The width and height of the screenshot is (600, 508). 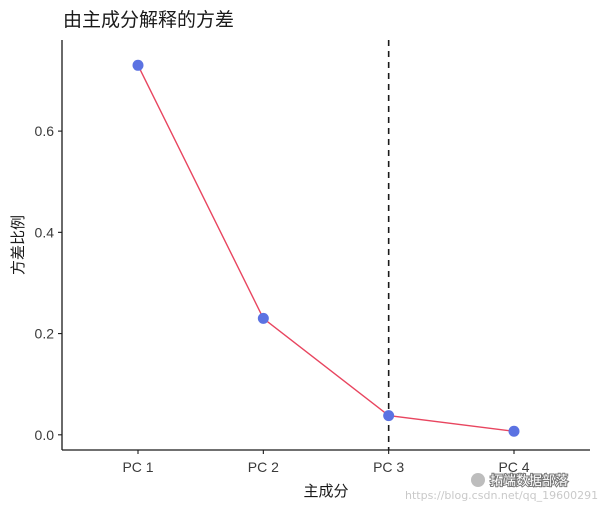 I want to click on y-axis-ticks: 0.0 0.2 0.4 0.6, so click(x=48, y=283).